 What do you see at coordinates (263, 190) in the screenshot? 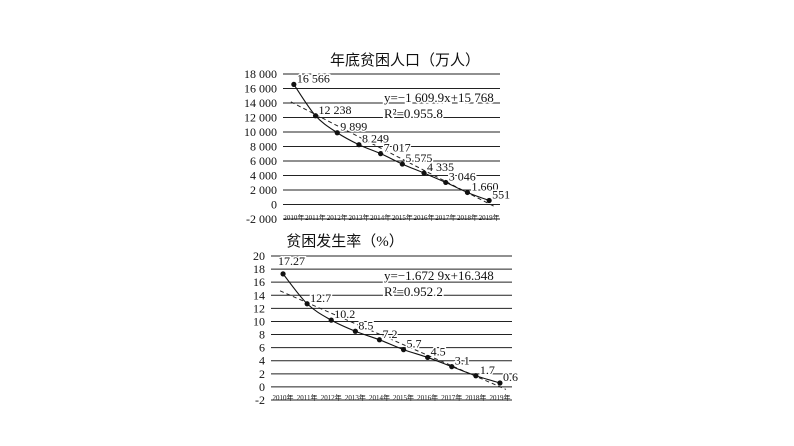
I see `y-tick-label: 2 000` at bounding box center [263, 190].